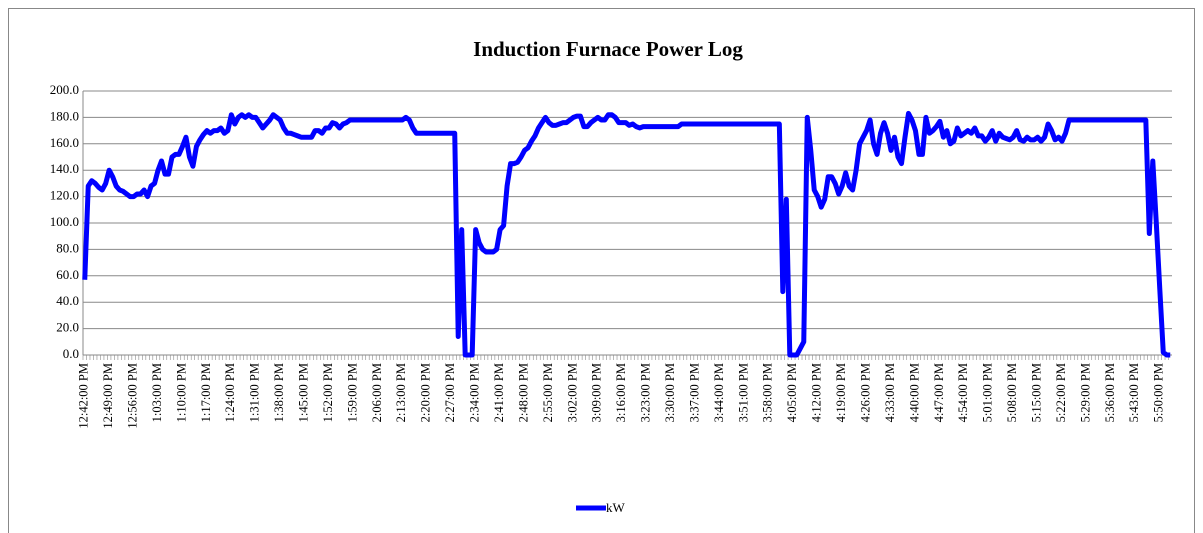  What do you see at coordinates (719, 392) in the screenshot?
I see `x-tick-label: 3:44:00 PM` at bounding box center [719, 392].